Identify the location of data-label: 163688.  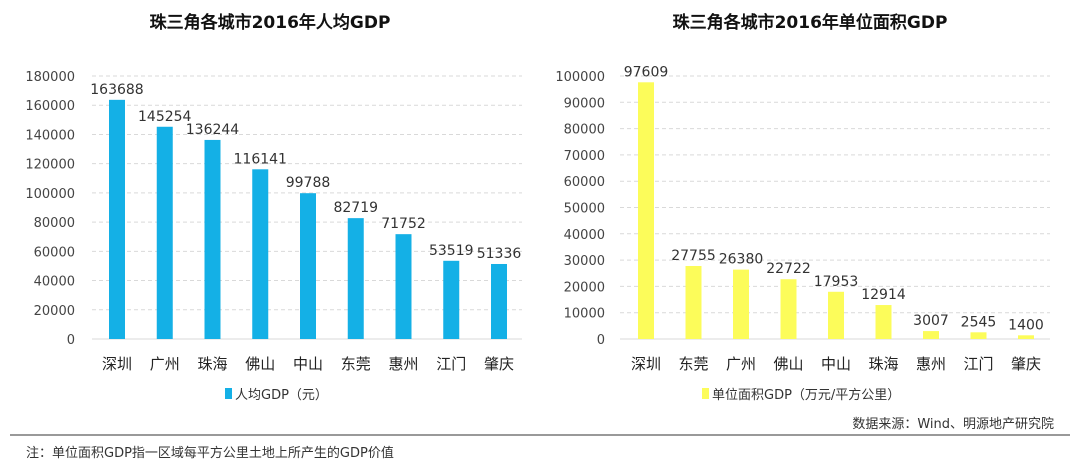
(116, 90).